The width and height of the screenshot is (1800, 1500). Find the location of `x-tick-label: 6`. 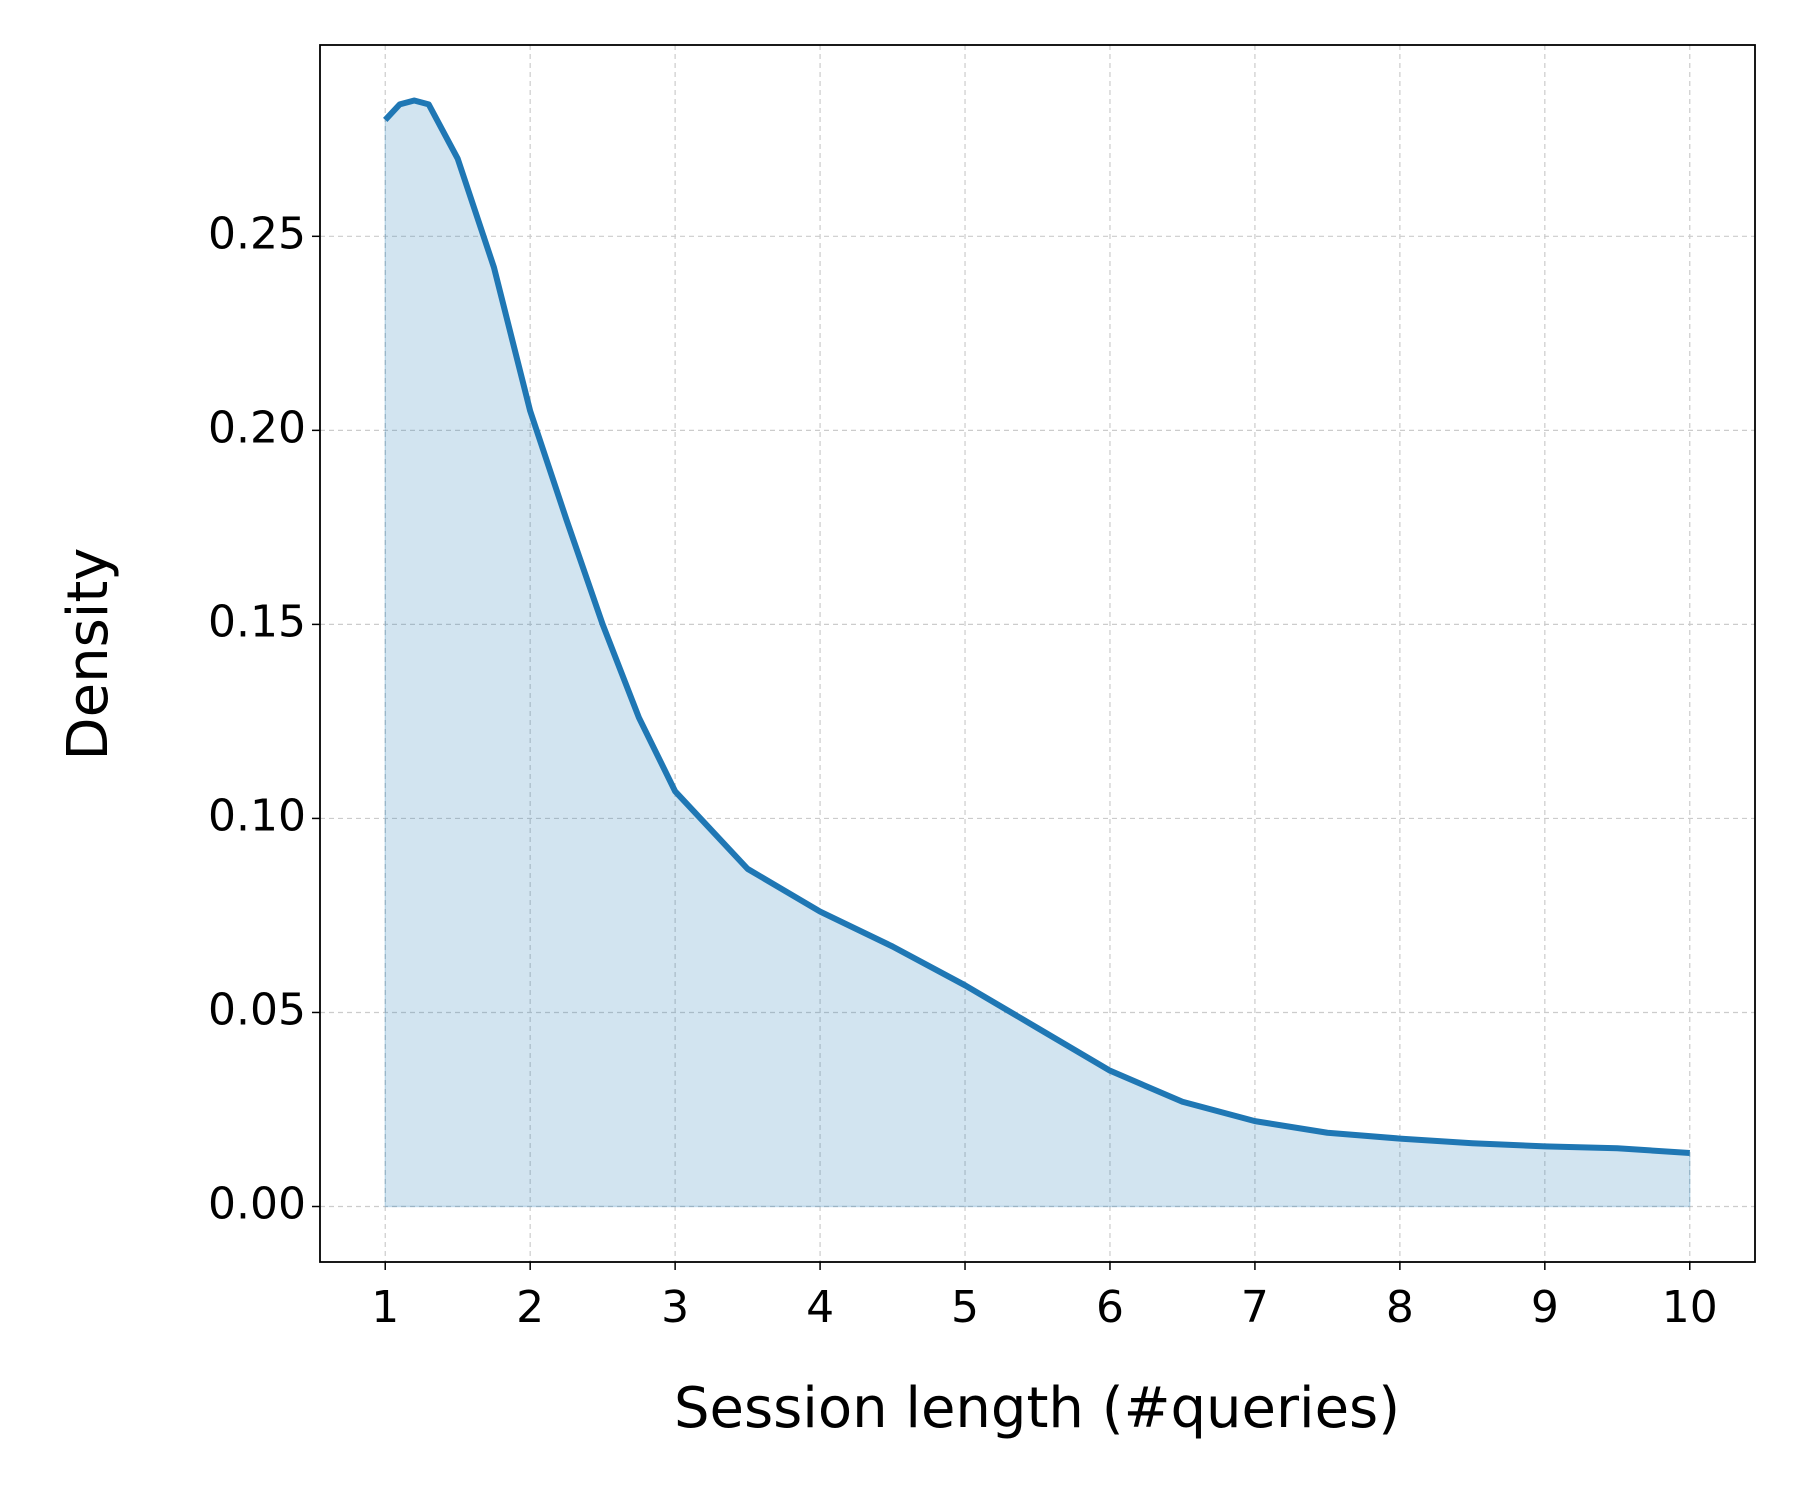

x-tick-label: 6 is located at coordinates (1110, 1307).